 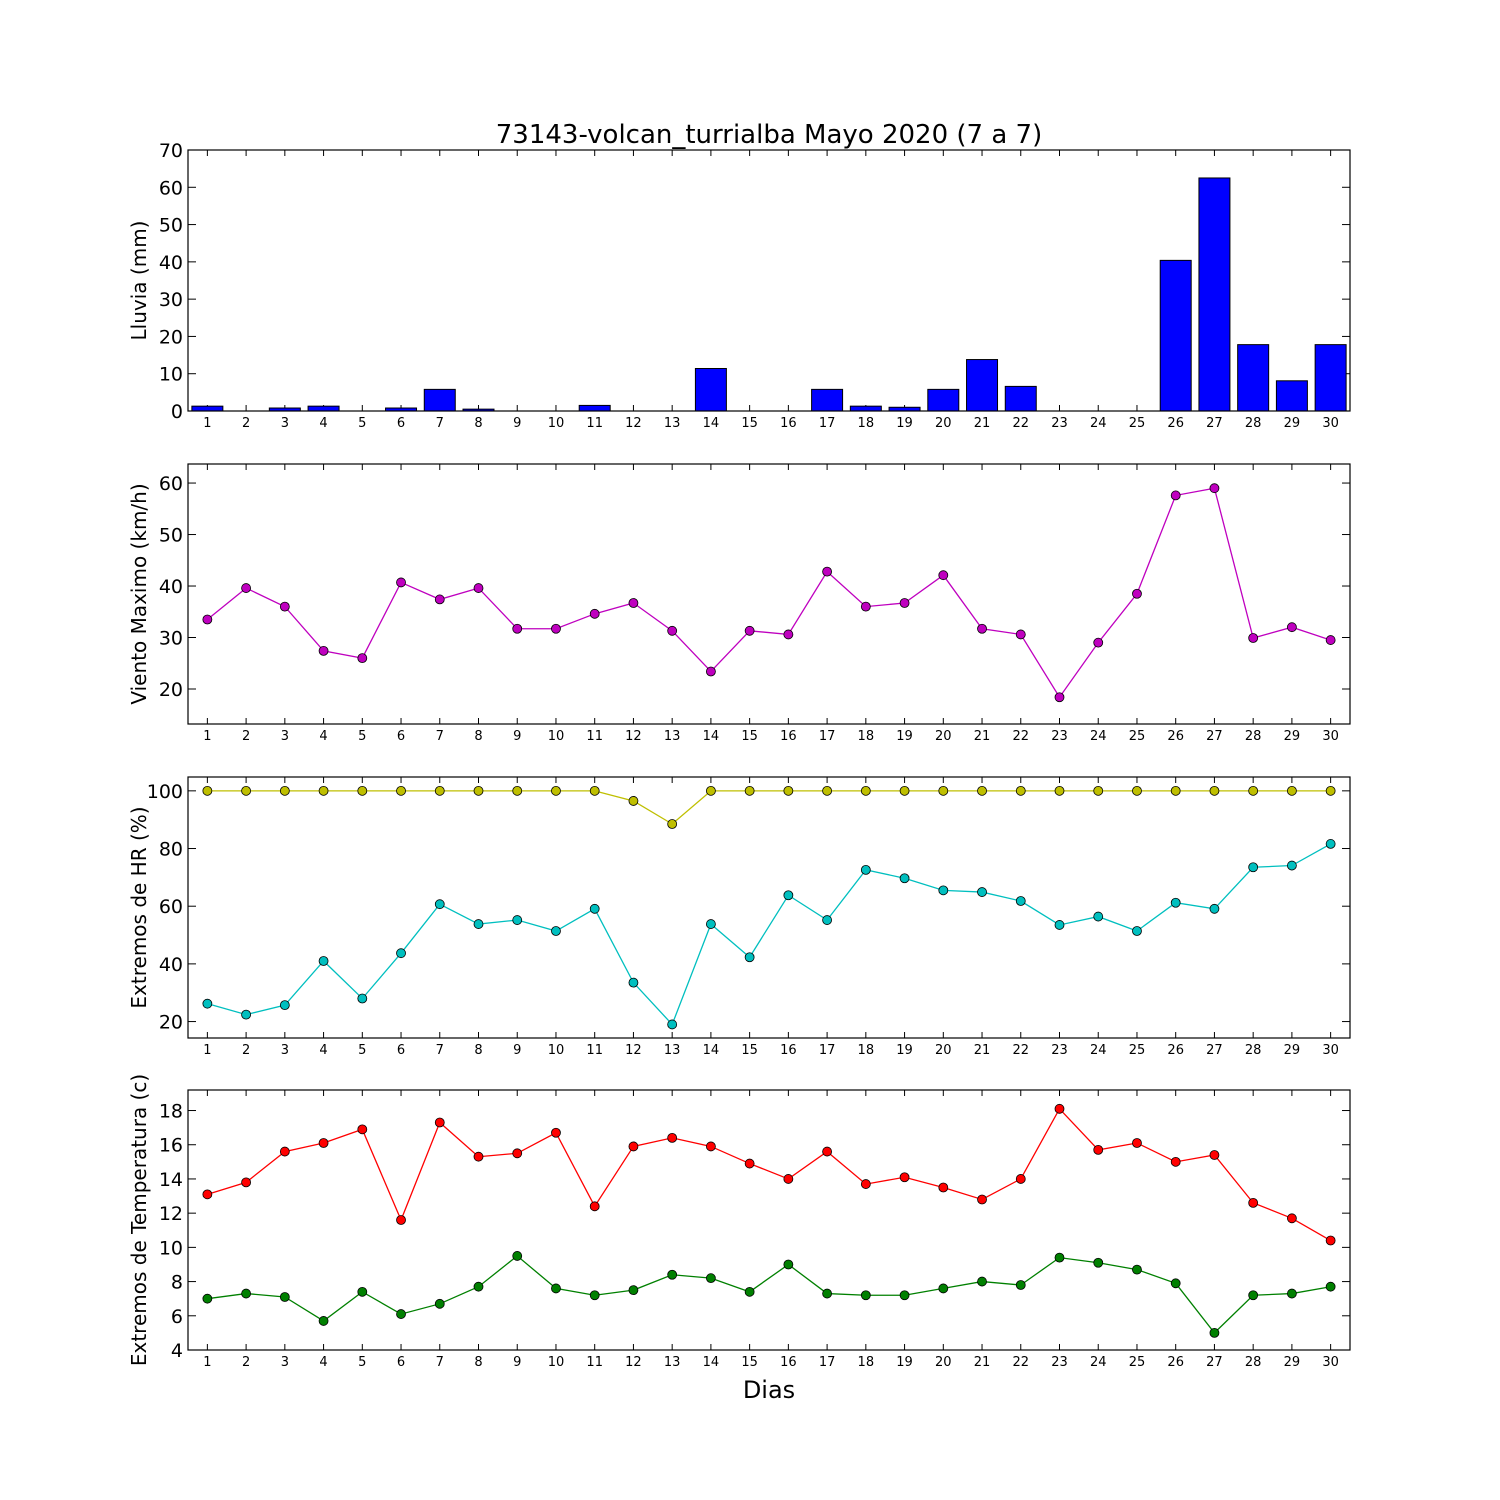 I want to click on x-tick-label: 14, so click(x=711, y=736).